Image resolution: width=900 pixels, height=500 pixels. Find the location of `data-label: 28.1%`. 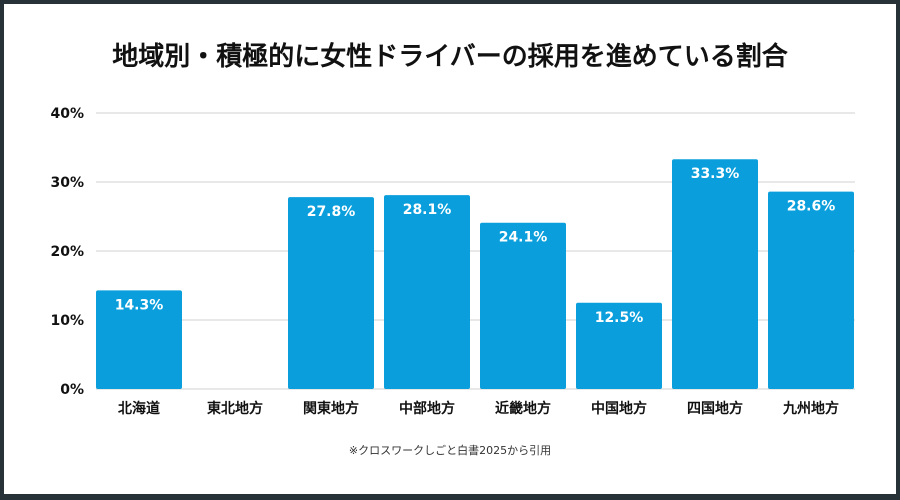

data-label: 28.1% is located at coordinates (427, 210).